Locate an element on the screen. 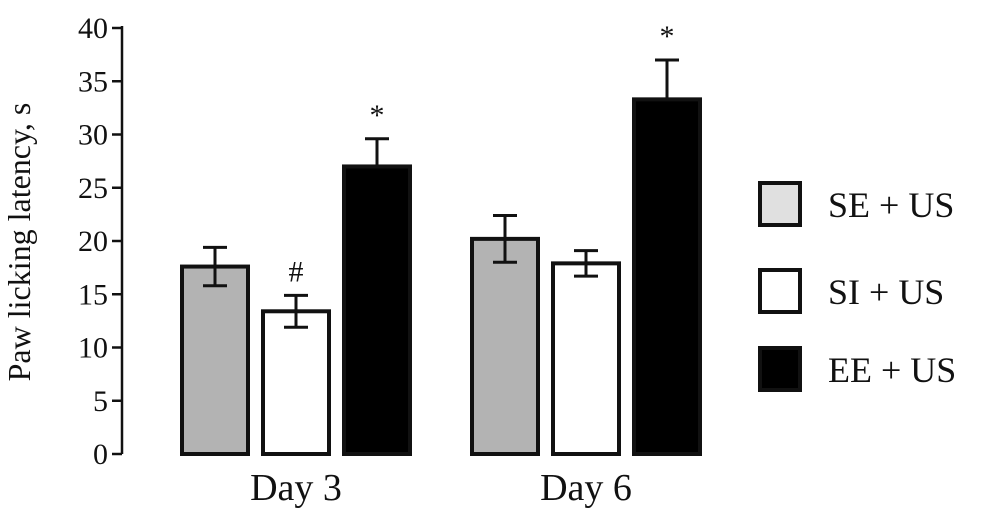 This screenshot has width=990, height=514. y-axis-label: Paw licking latency, s is located at coordinates (19, 242).